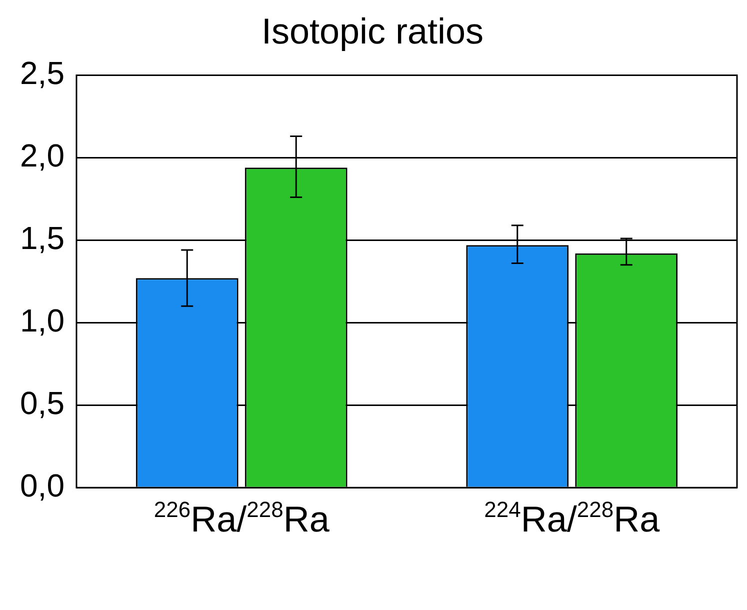  Describe the element at coordinates (42, 402) in the screenshot. I see `y-tick-label: 0,5` at that location.